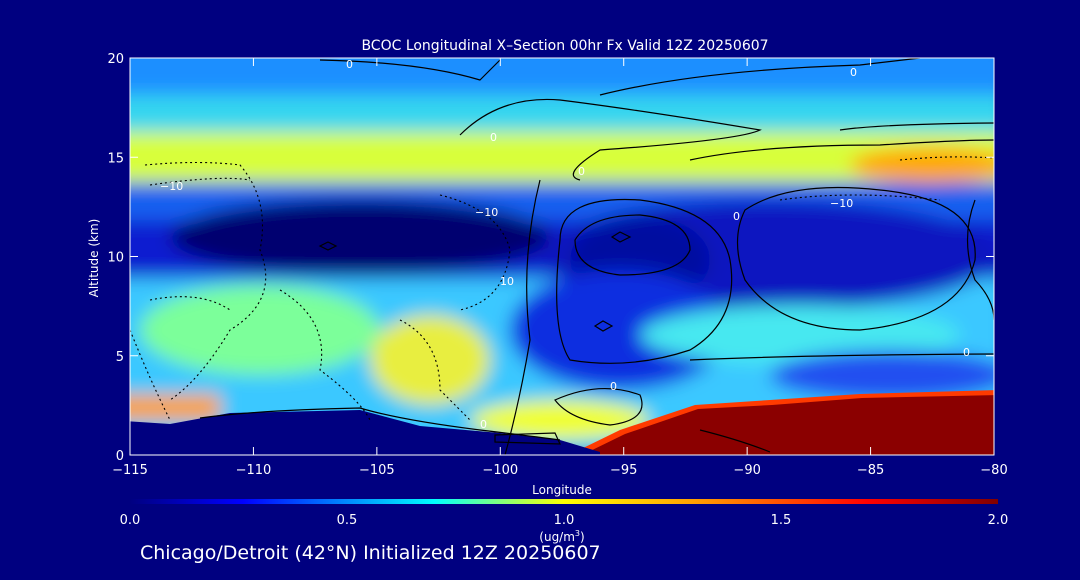 The width and height of the screenshot is (1080, 580). I want to click on contour-neg-tall, so click(150, 375).